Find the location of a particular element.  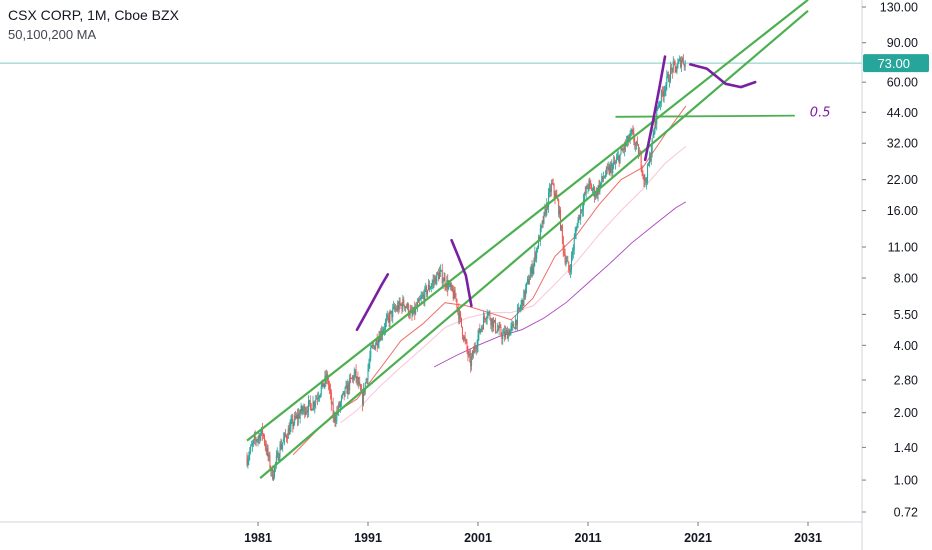

chart-legend: CSX CORP, 1M, Cboe BZX 50,100,200 MA is located at coordinates (93, 25).